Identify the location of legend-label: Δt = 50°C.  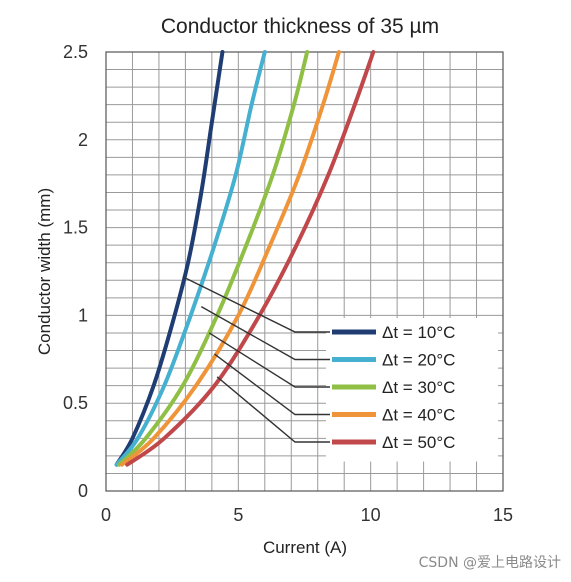
(418, 442).